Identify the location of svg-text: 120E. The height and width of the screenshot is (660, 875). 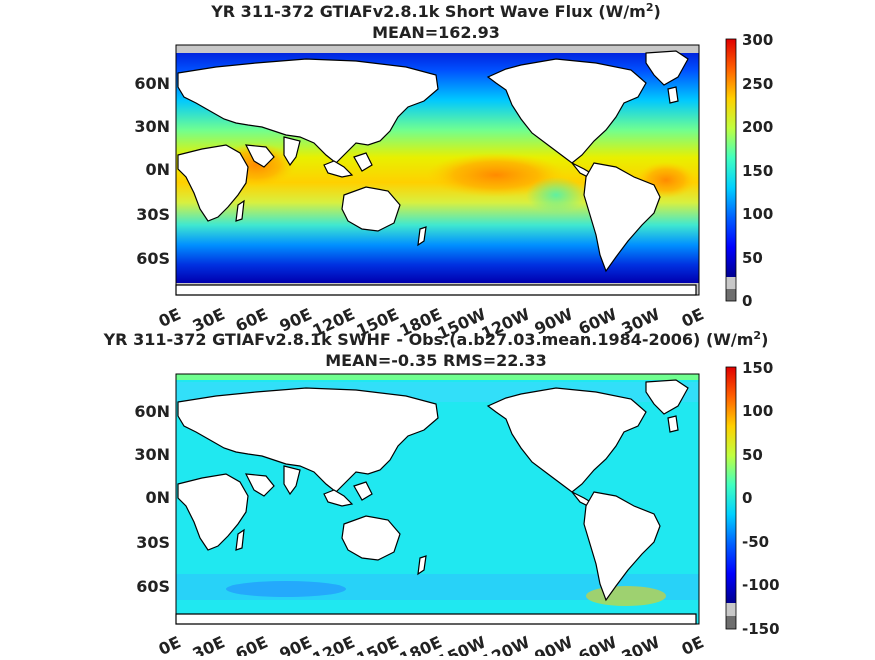
(333, 644).